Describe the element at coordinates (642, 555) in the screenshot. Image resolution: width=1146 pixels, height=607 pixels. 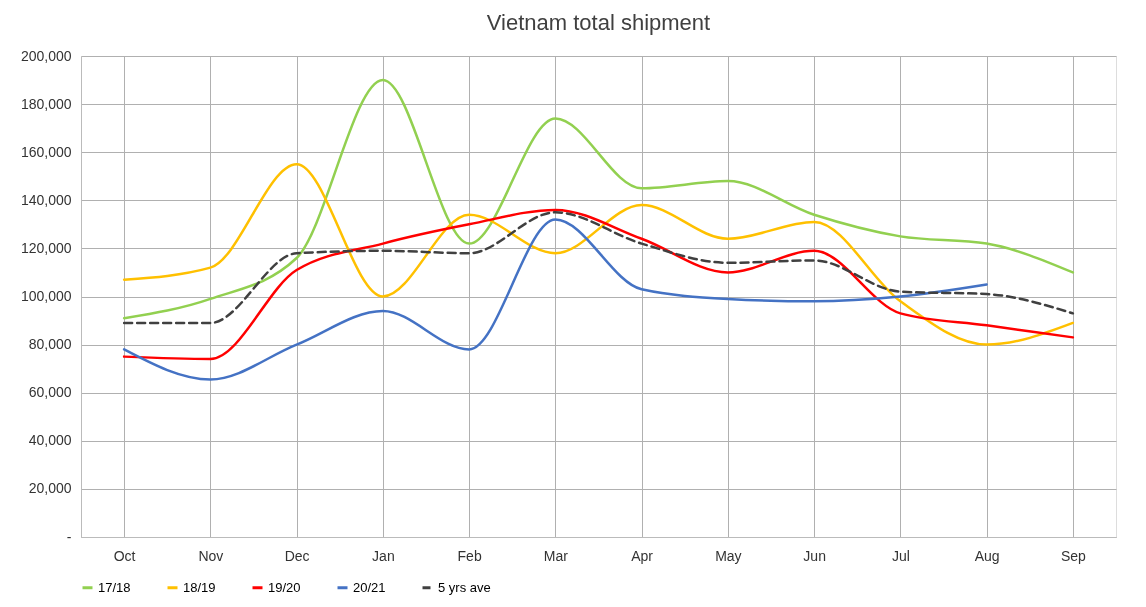
I see `x-tick-label: Apr` at that location.